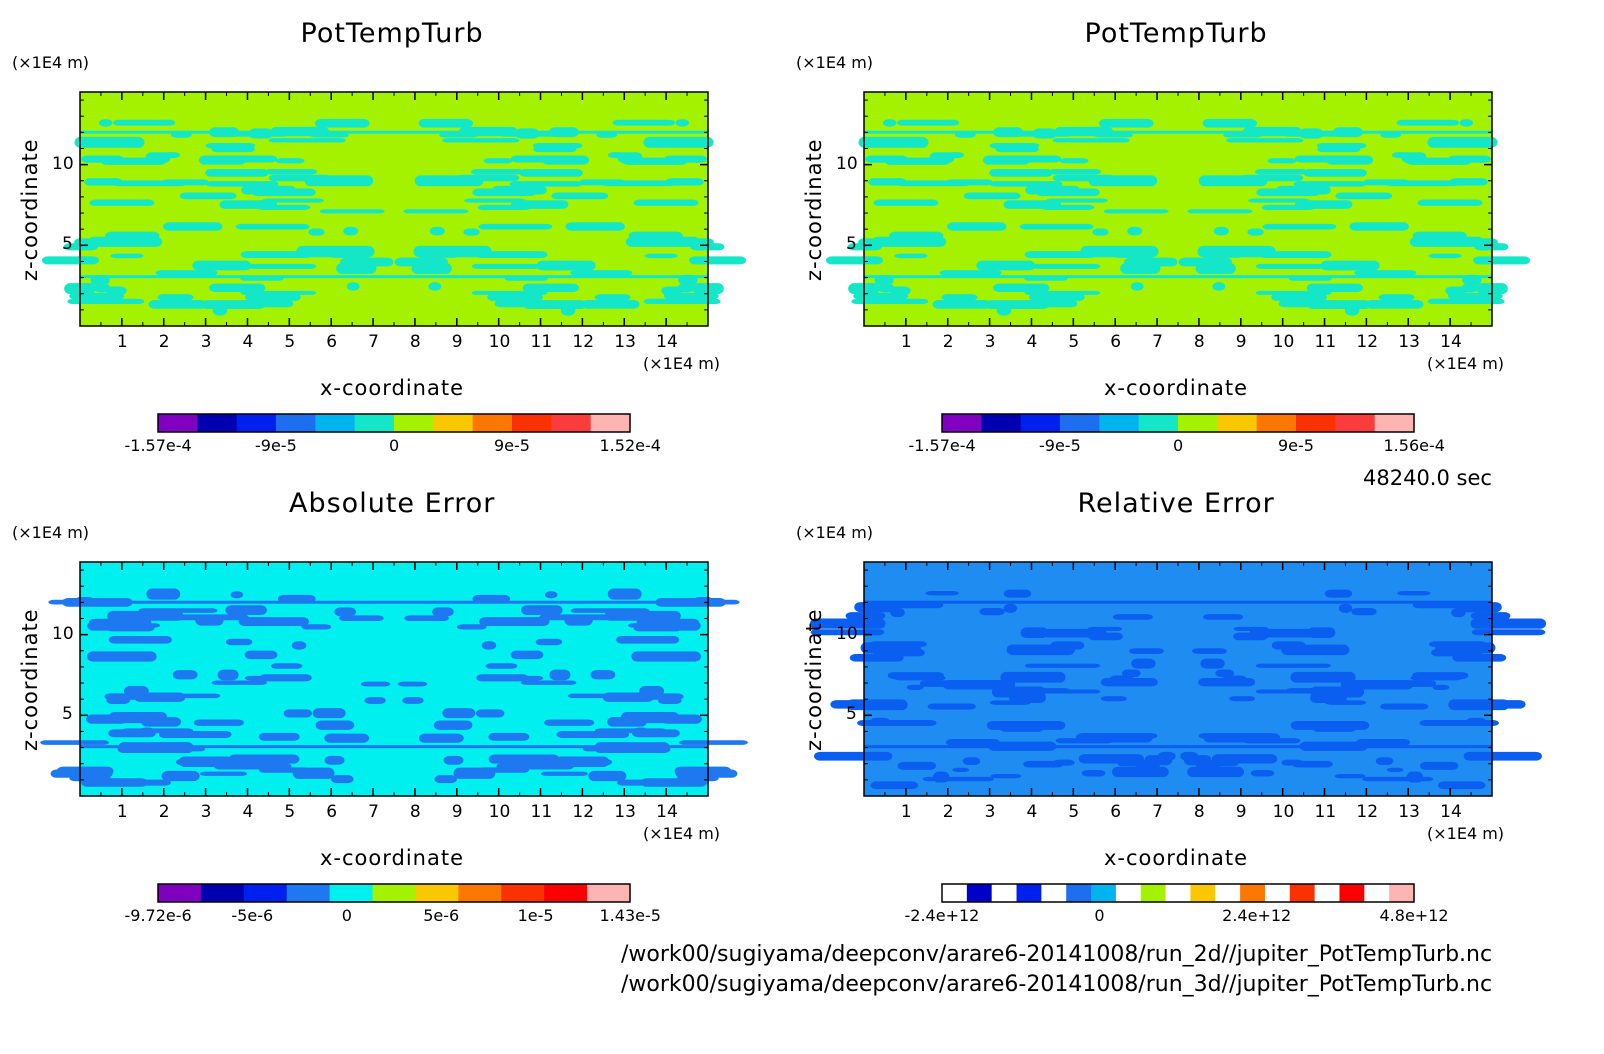  Describe the element at coordinates (206, 342) in the screenshot. I see `x-tick-label: 3` at that location.